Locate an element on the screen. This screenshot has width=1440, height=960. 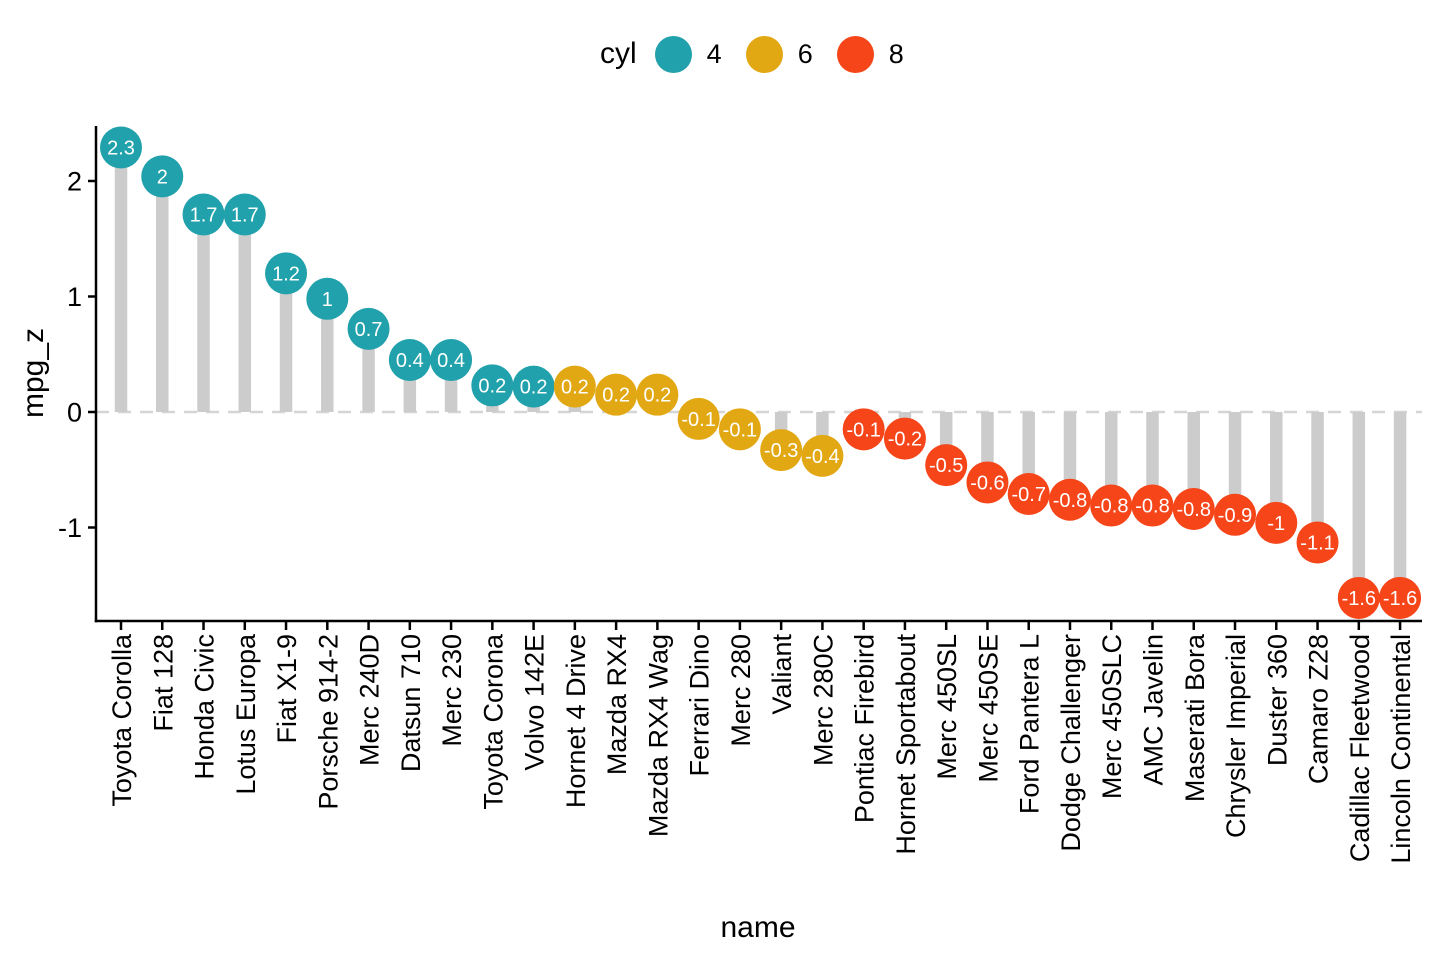
x-tick-label: Mazda RX4 is located at coordinates (617, 704).